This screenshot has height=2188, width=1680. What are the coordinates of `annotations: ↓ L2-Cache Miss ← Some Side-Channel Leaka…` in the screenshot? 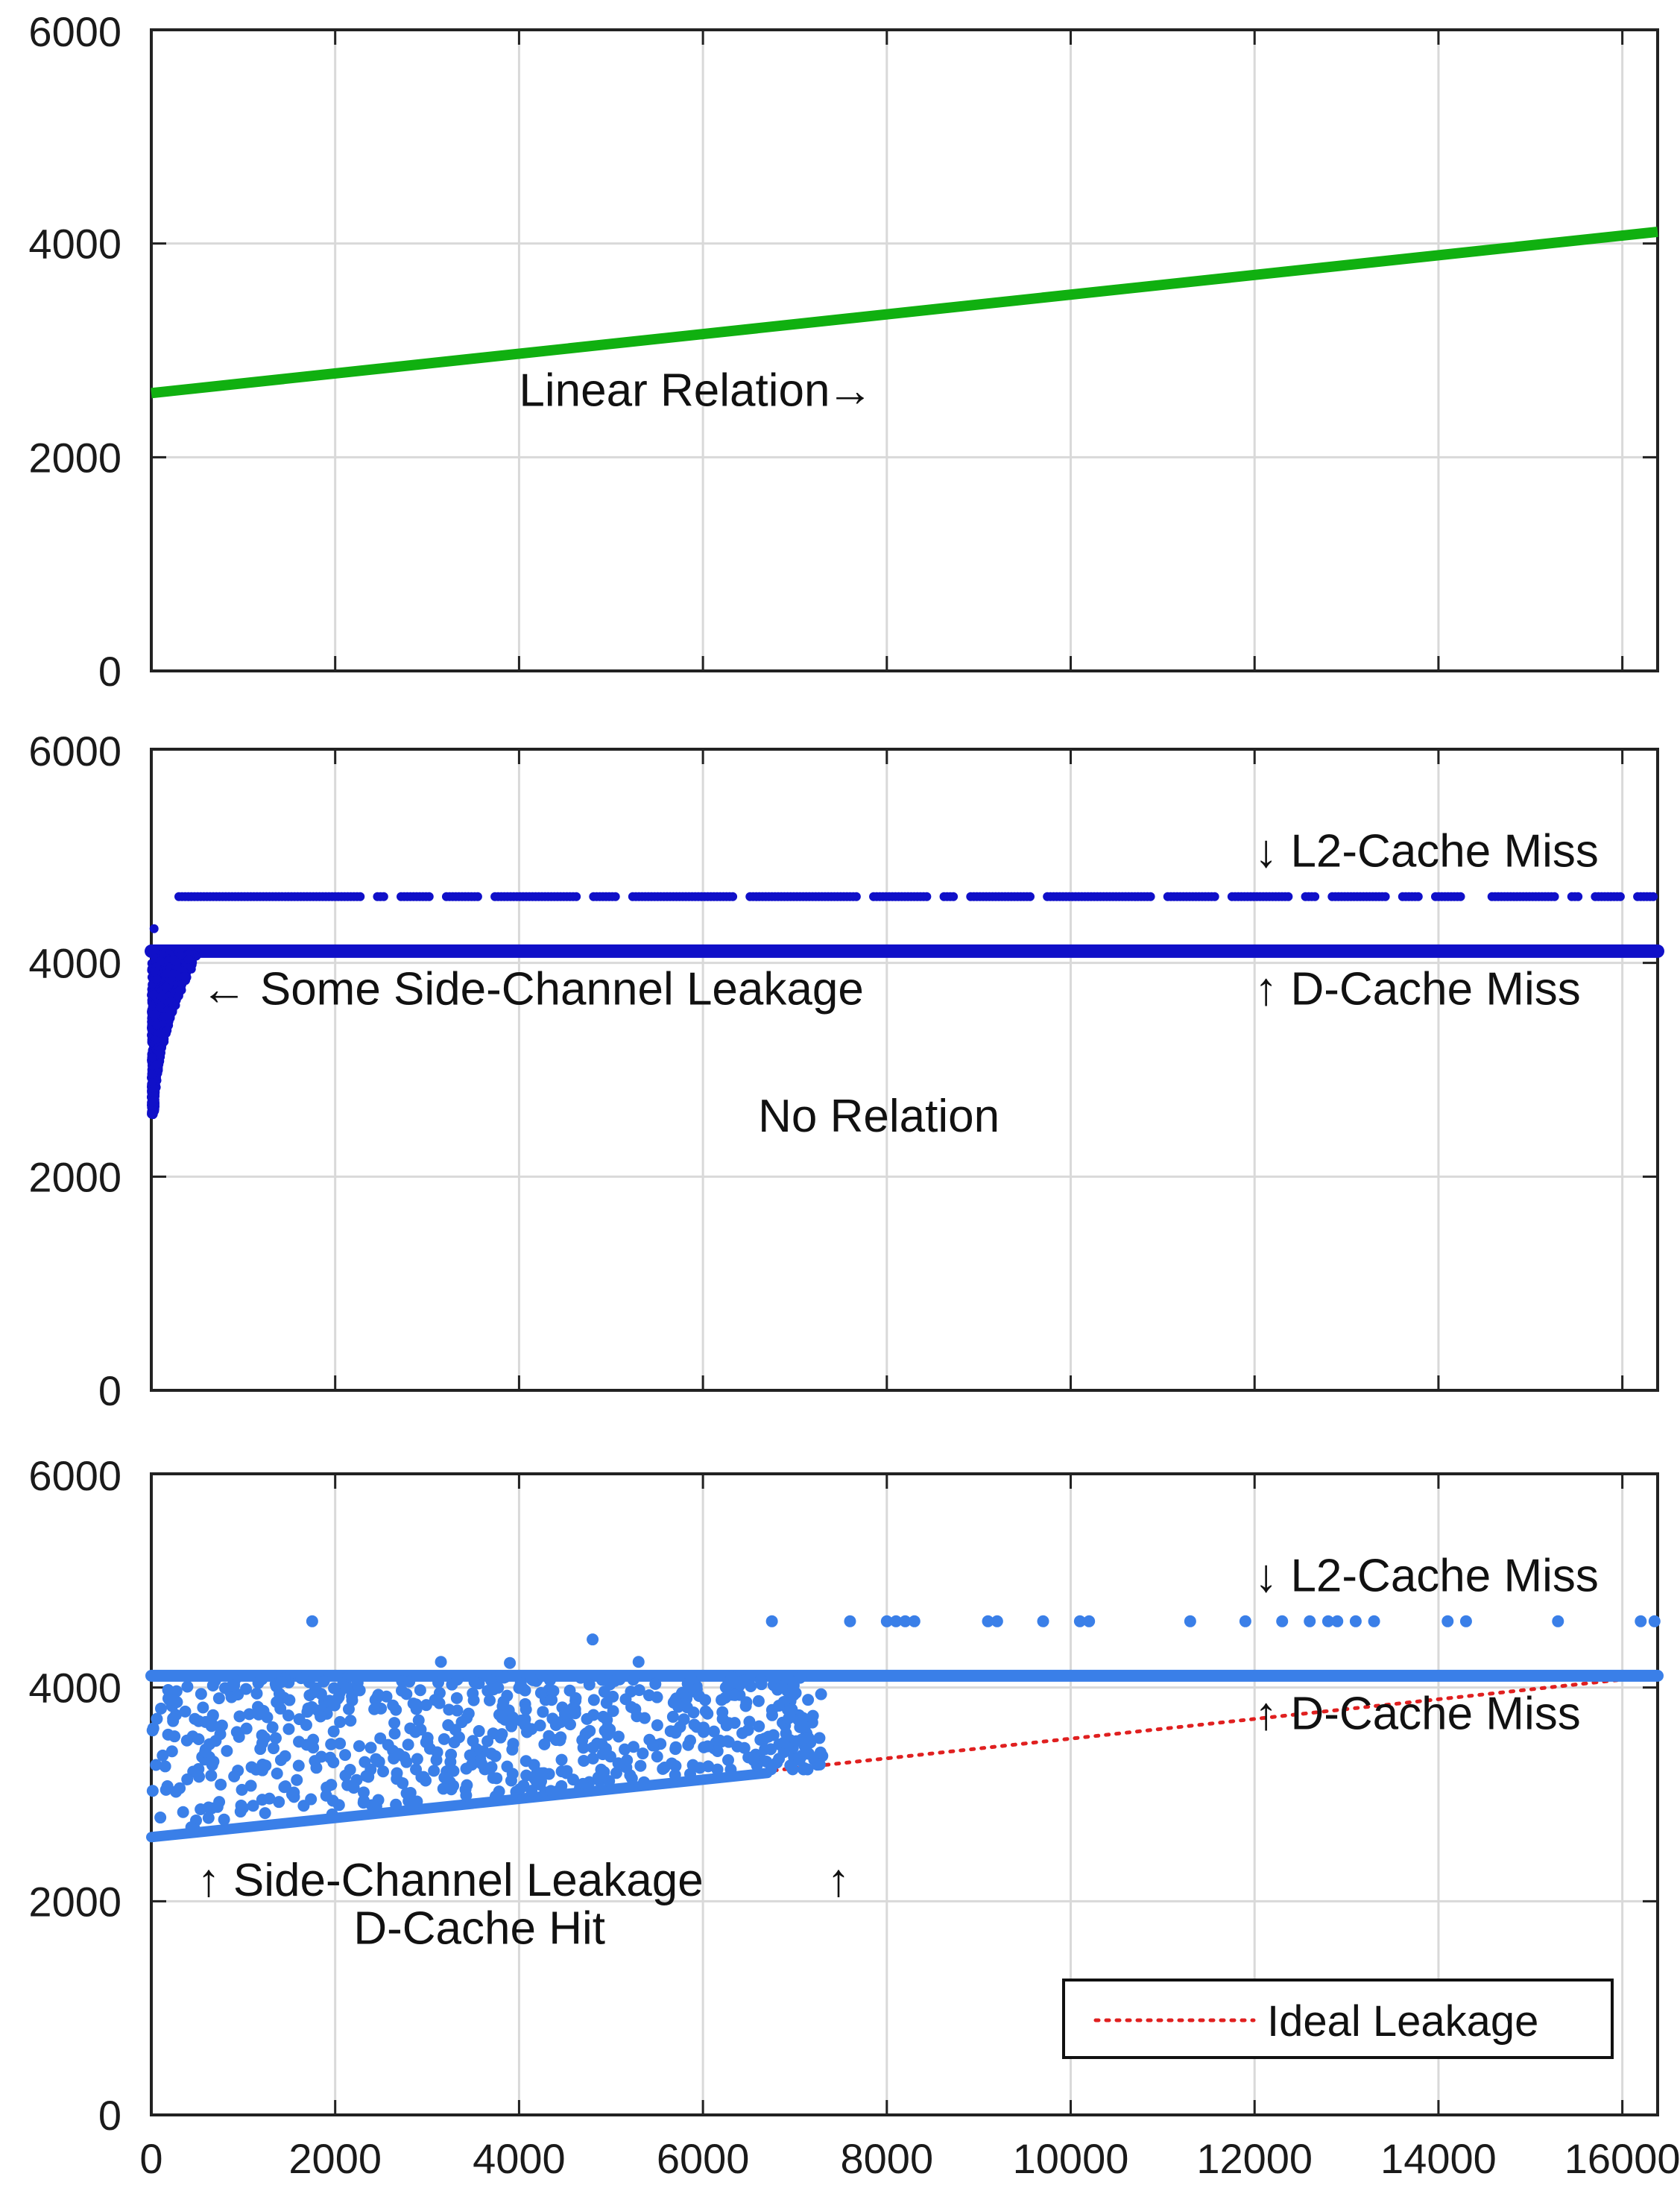 It's located at (900, 984).